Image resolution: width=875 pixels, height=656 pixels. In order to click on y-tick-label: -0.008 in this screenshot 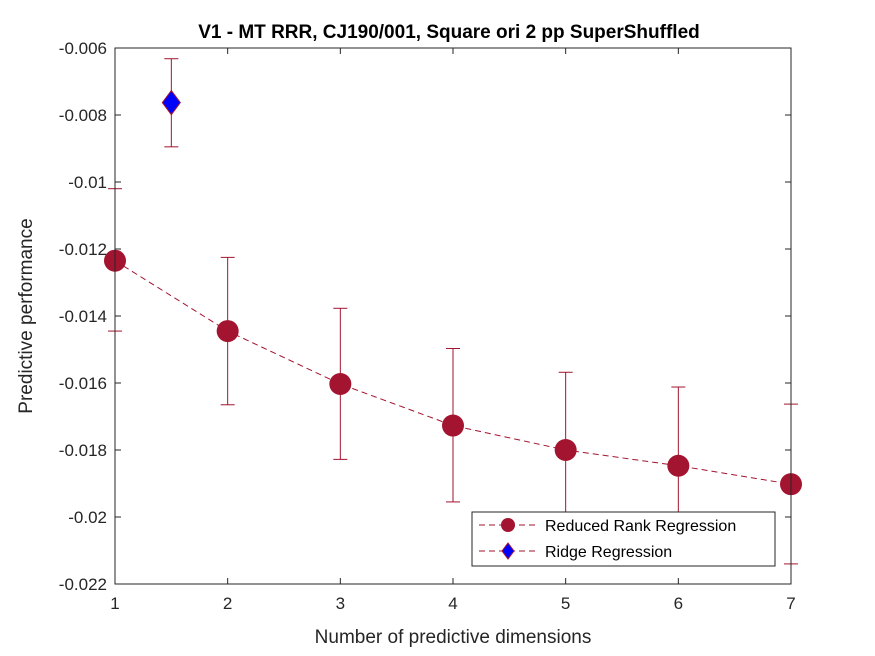, I will do `click(83, 115)`.